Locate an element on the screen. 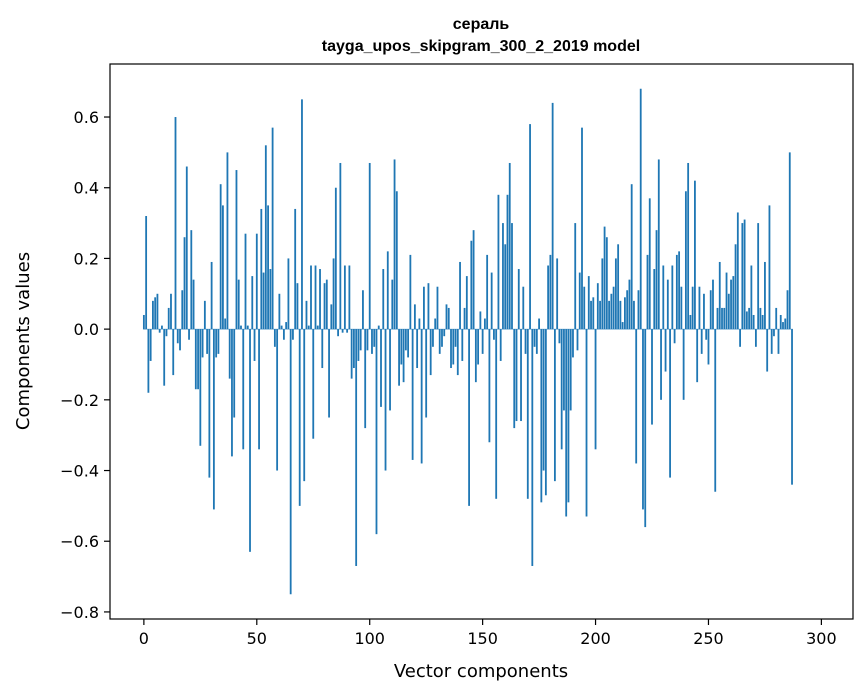  x-tick-label: 250 is located at coordinates (708, 638).